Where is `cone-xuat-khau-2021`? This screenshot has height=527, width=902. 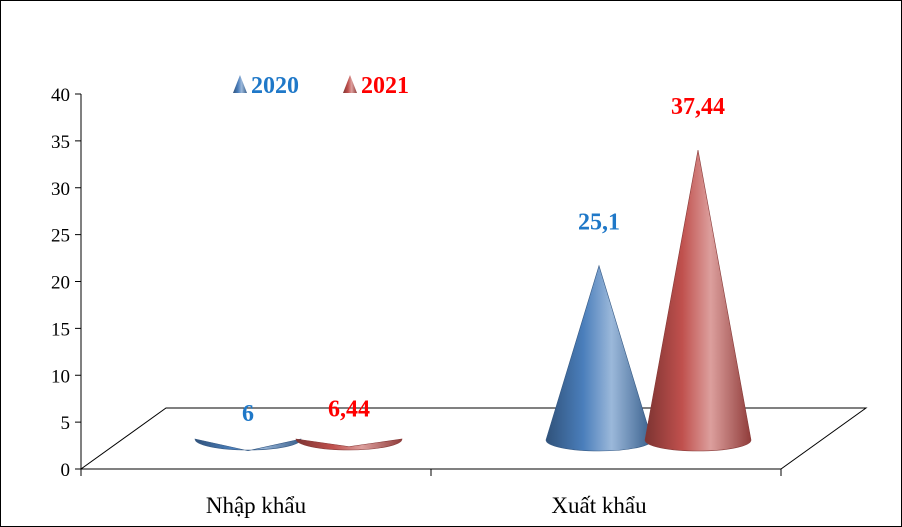
cone-xuat-khau-2021 is located at coordinates (698, 300).